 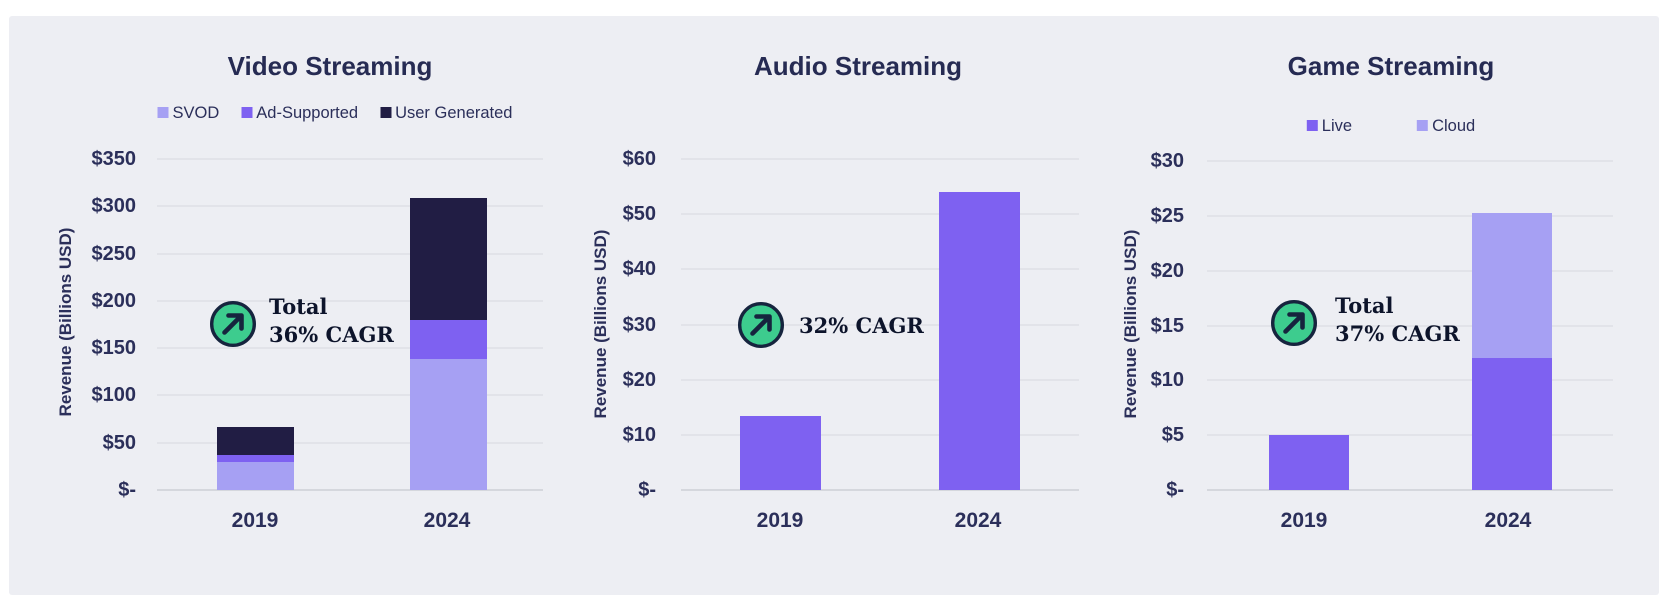 What do you see at coordinates (1309, 462) in the screenshot?
I see `bar-2019-live` at bounding box center [1309, 462].